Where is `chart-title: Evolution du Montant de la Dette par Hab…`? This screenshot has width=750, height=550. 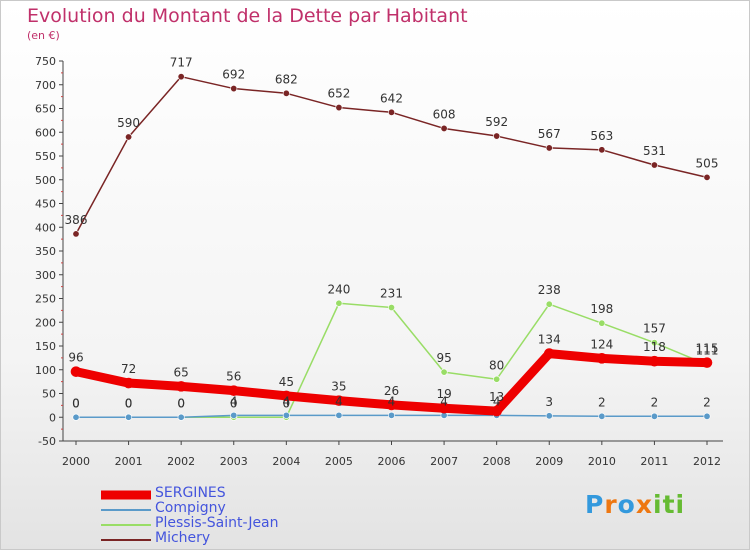 chart-title: Evolution du Montant de la Dette par Hab… is located at coordinates (247, 16).